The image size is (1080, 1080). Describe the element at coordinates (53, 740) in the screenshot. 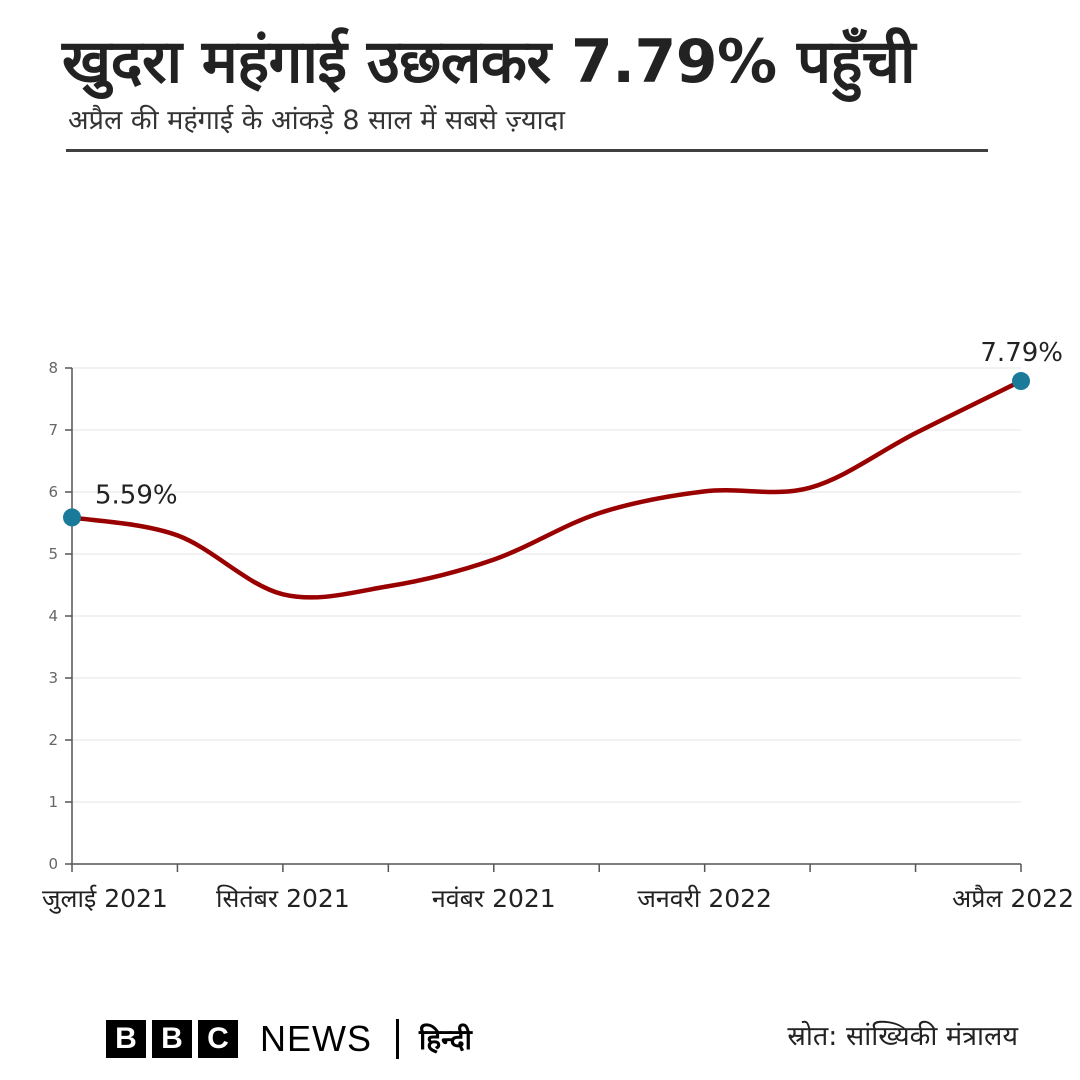

I see `y-tick-label-2: 2` at that location.